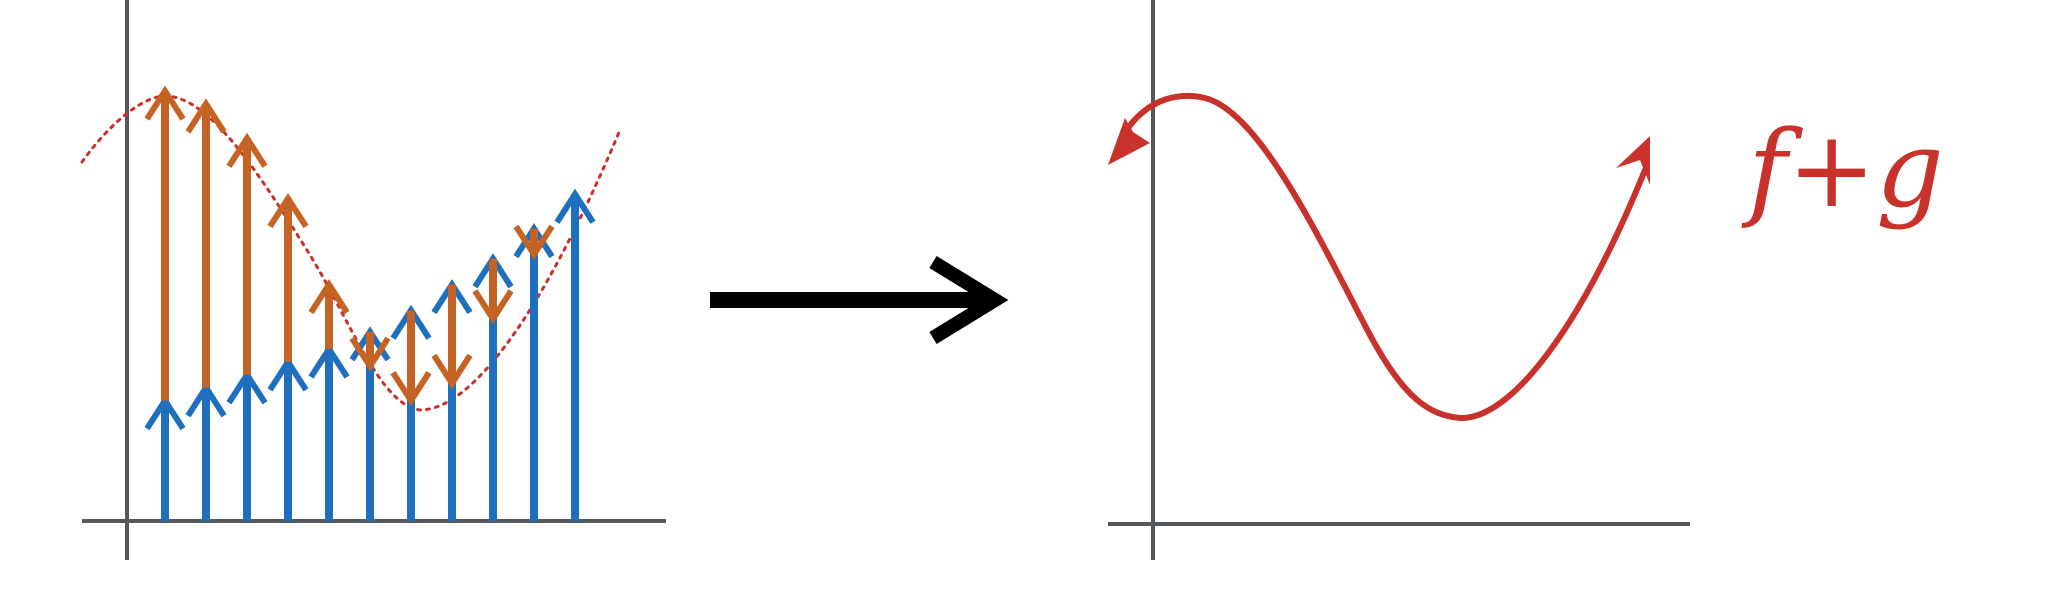 This screenshot has width=2058, height=598. What do you see at coordinates (1633, 160) in the screenshot?
I see `result-curve-right-arrowhead` at bounding box center [1633, 160].